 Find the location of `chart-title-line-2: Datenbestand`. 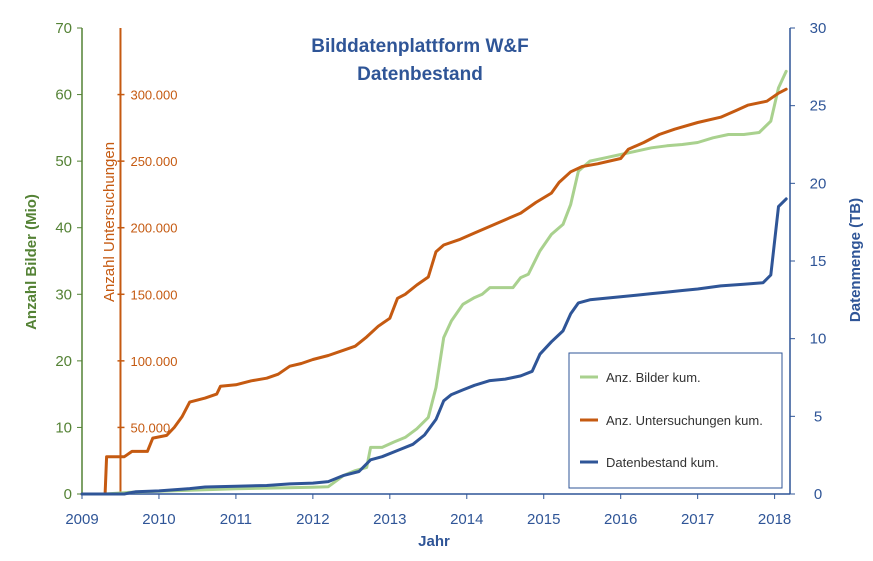

chart-title-line-2: Datenbestand is located at coordinates (420, 74).